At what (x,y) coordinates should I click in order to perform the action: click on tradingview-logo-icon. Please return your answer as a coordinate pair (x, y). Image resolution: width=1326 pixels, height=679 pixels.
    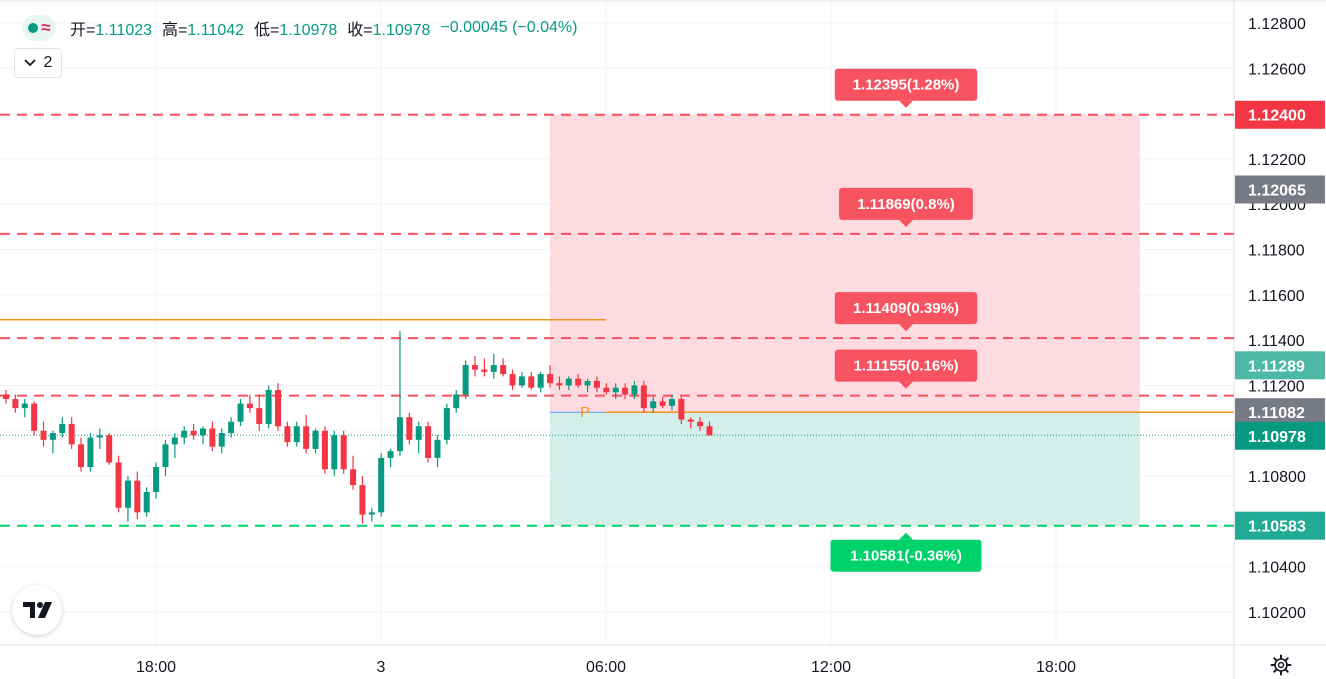
    Looking at the image, I should click on (37, 610).